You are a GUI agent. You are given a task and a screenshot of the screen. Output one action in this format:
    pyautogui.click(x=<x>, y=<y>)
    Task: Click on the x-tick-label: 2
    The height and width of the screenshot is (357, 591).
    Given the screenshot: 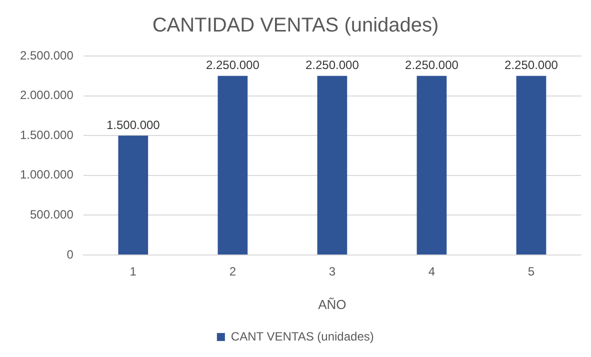 What is the action you would take?
    pyautogui.click(x=232, y=271)
    